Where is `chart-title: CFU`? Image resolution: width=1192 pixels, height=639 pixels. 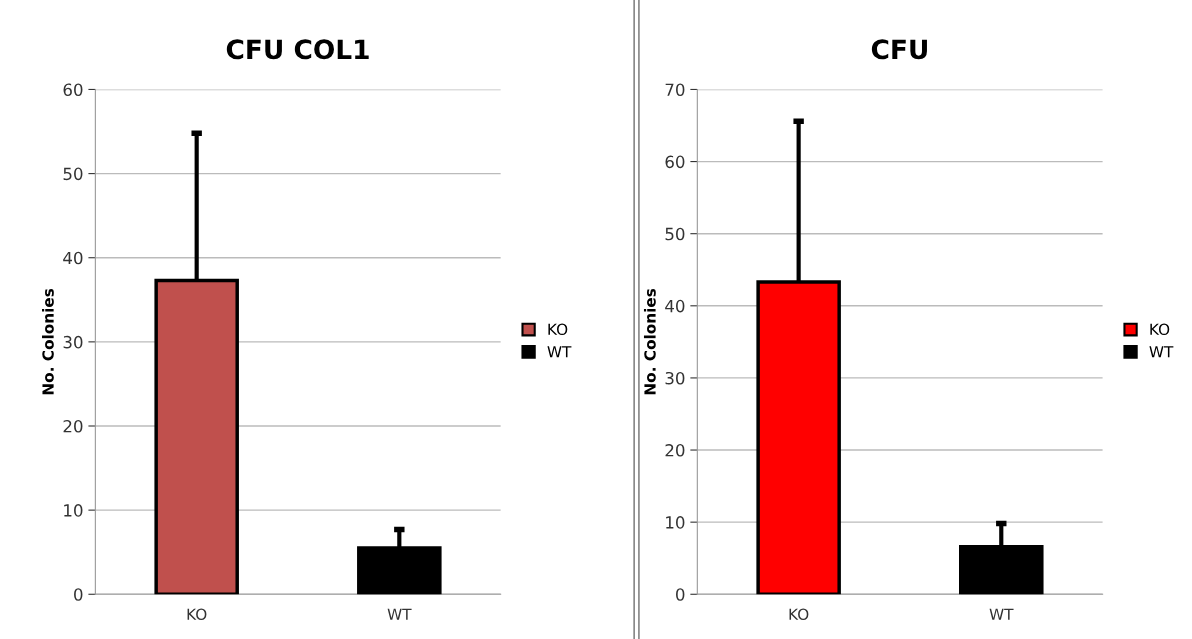
chart-title: CFU is located at coordinates (899, 49).